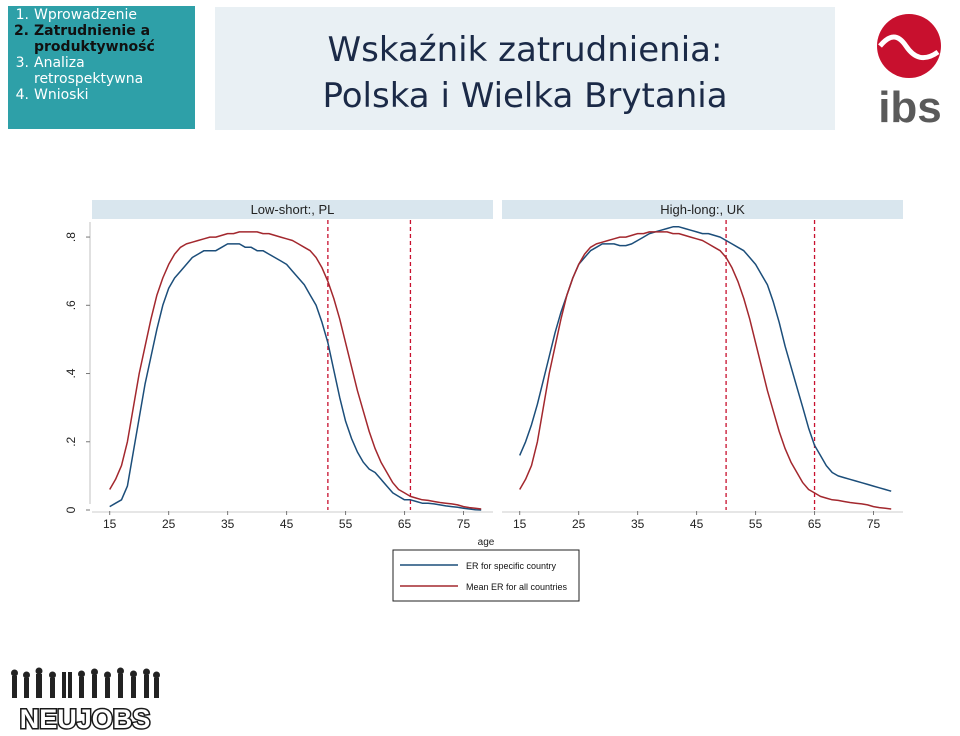 The image size is (960, 736). What do you see at coordinates (21, 31) in the screenshot?
I see `nav-item-number: 2.` at bounding box center [21, 31].